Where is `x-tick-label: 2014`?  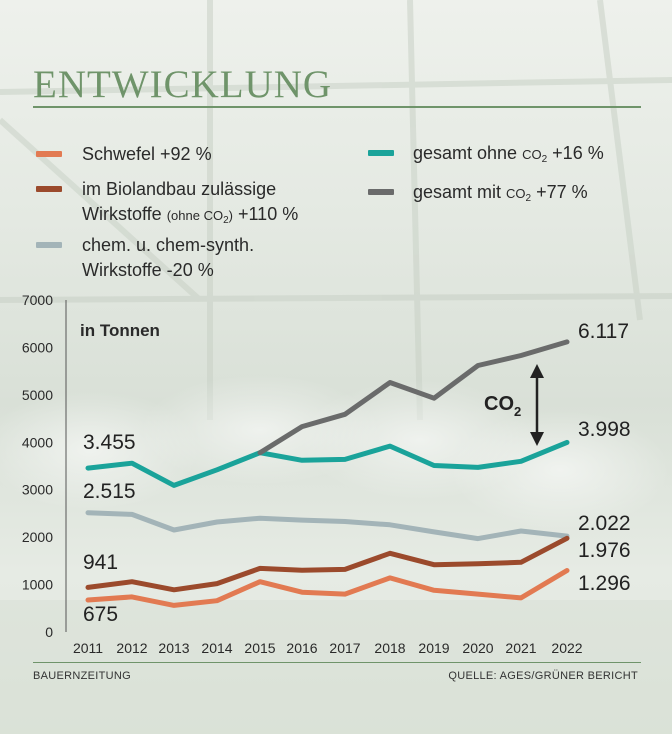
x-tick-label: 2014 is located at coordinates (216, 648).